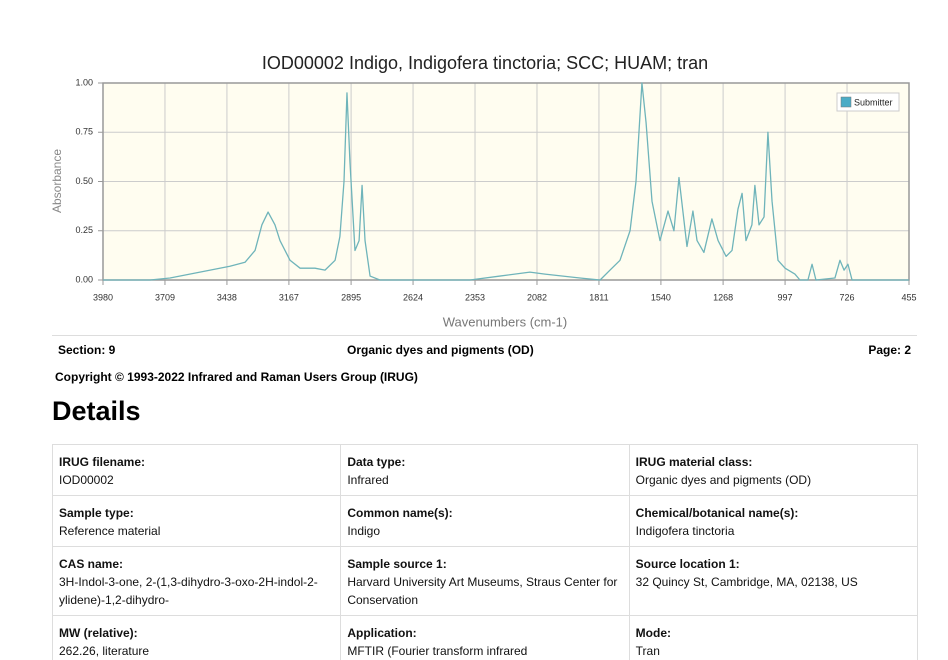 Image resolution: width=948 pixels, height=660 pixels. I want to click on field-label: Chemical/botanical name(s):, so click(717, 513).